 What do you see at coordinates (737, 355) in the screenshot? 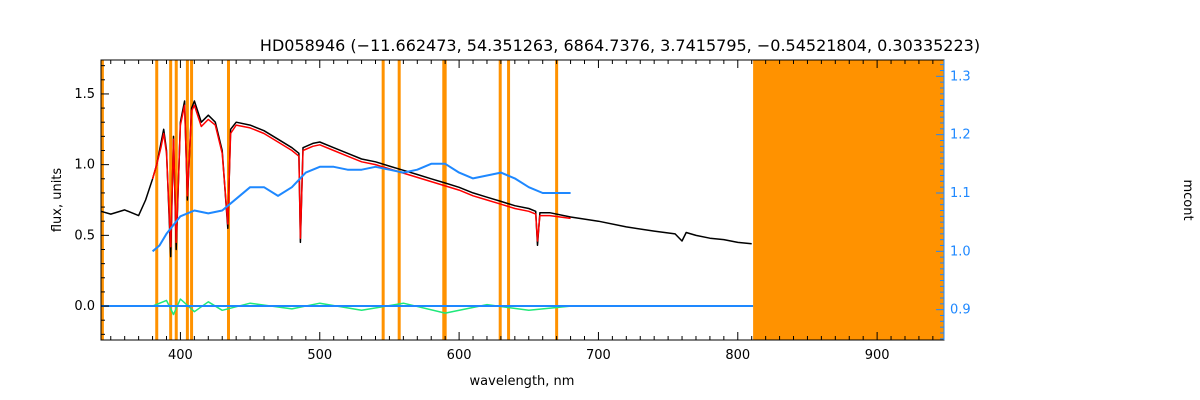
I see `x-tick-label: 800` at bounding box center [737, 355].